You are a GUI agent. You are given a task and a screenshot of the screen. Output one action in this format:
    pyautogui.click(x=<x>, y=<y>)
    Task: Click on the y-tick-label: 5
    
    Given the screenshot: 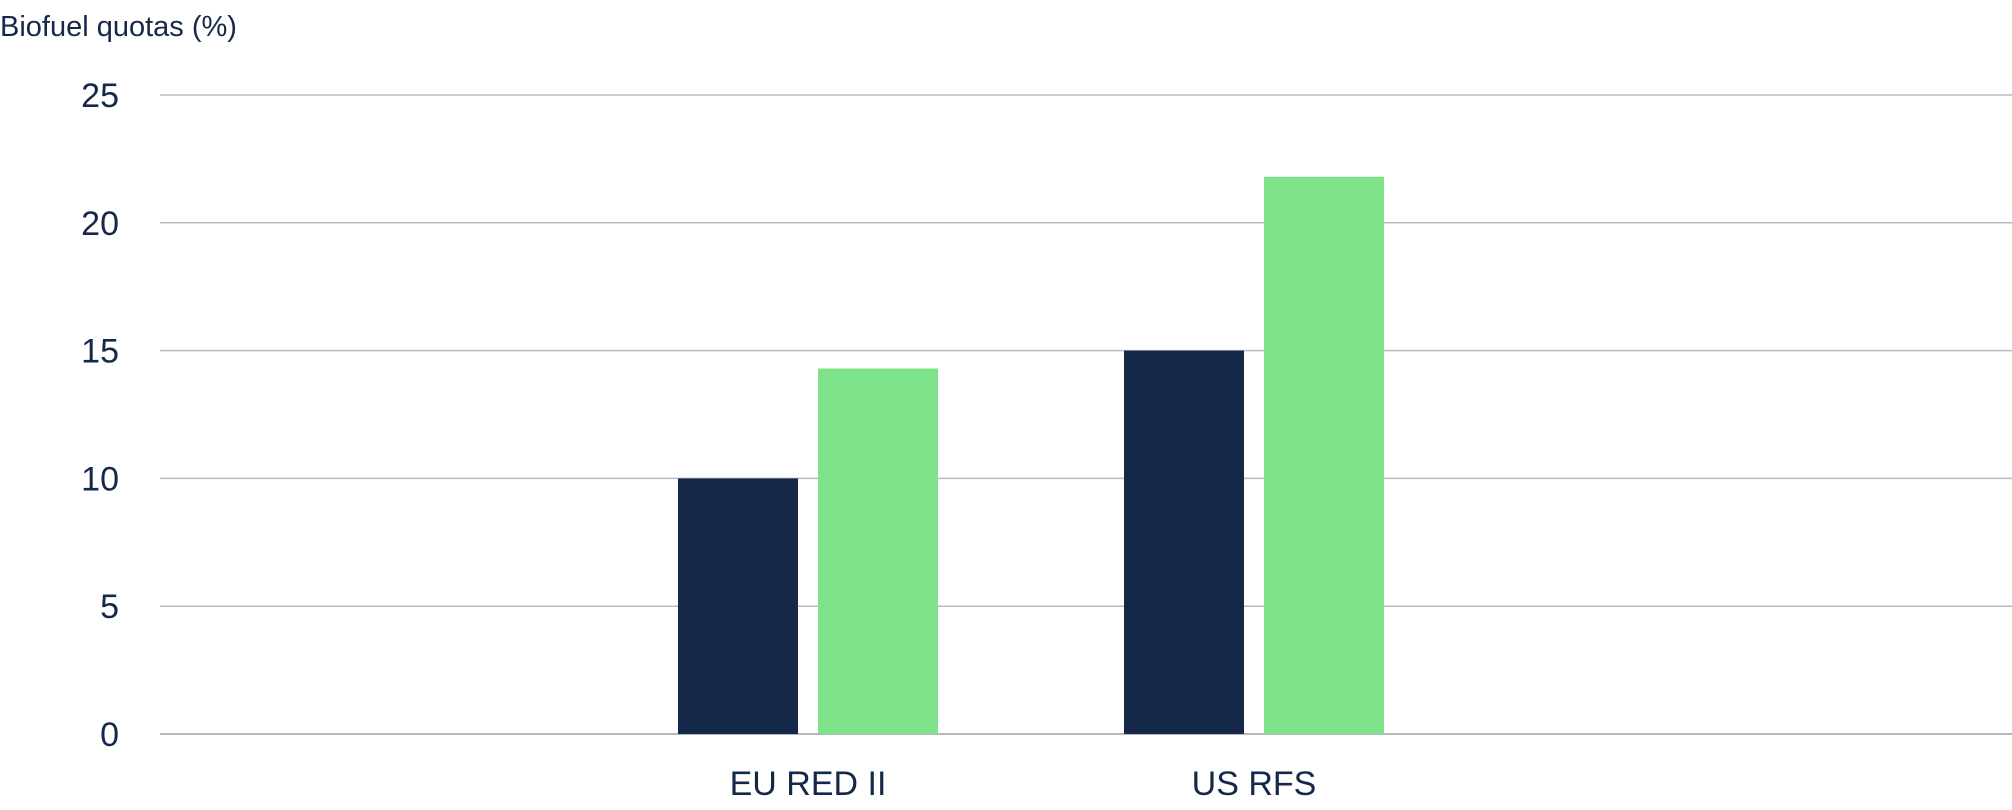 What is the action you would take?
    pyautogui.click(x=109, y=607)
    